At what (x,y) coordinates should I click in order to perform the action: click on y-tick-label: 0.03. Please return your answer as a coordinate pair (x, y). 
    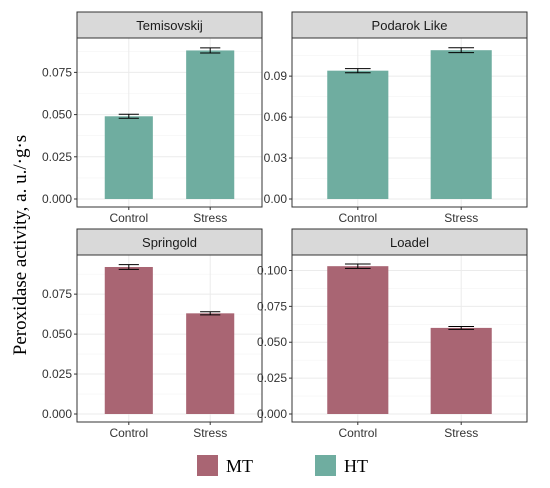
    Looking at the image, I should click on (276, 158).